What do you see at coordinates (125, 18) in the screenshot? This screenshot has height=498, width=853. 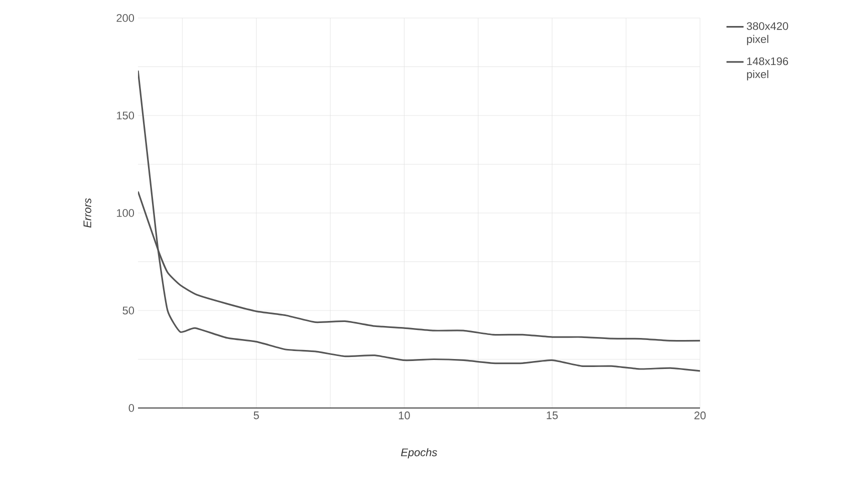 I see `y-tick-label: 200` at bounding box center [125, 18].